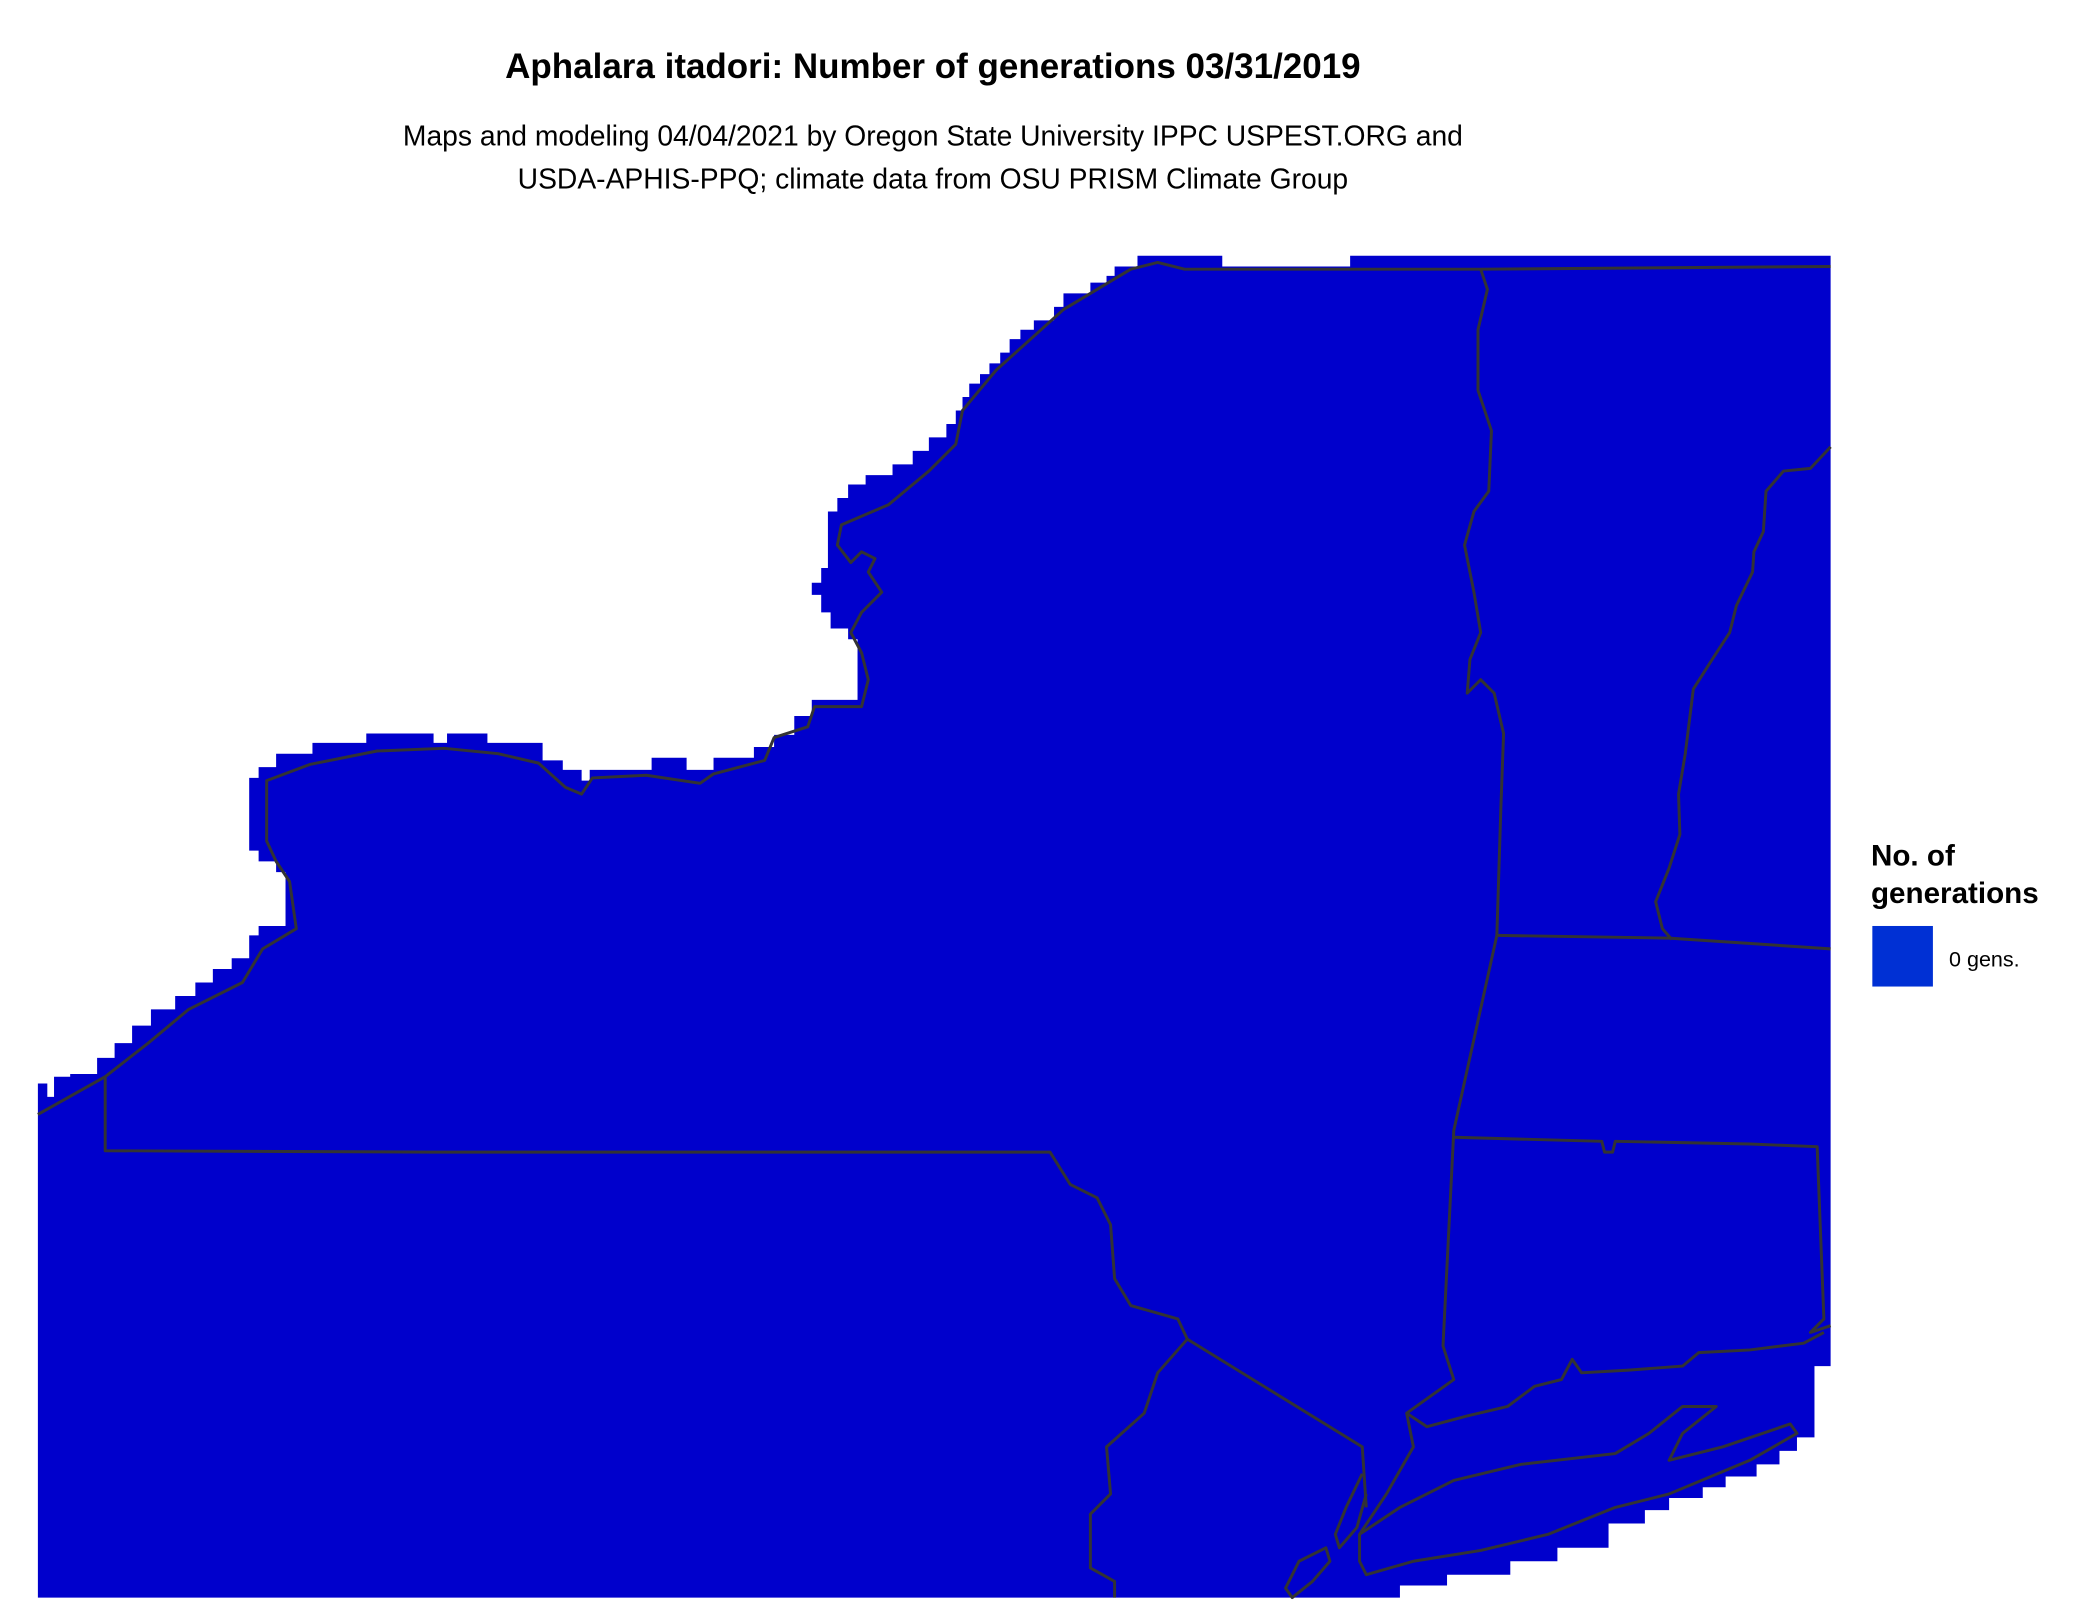  Describe the element at coordinates (1578, 1490) in the screenshot. I see `long-island-outline` at that location.